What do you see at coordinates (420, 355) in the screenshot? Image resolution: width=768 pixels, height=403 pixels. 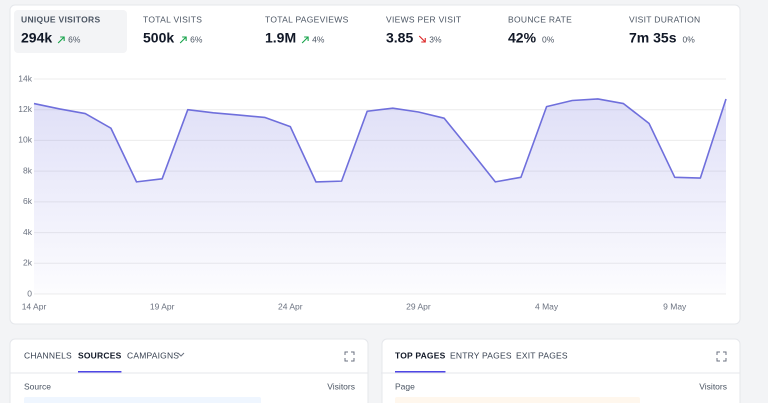 I see `tab: TOP PAGES` at bounding box center [420, 355].